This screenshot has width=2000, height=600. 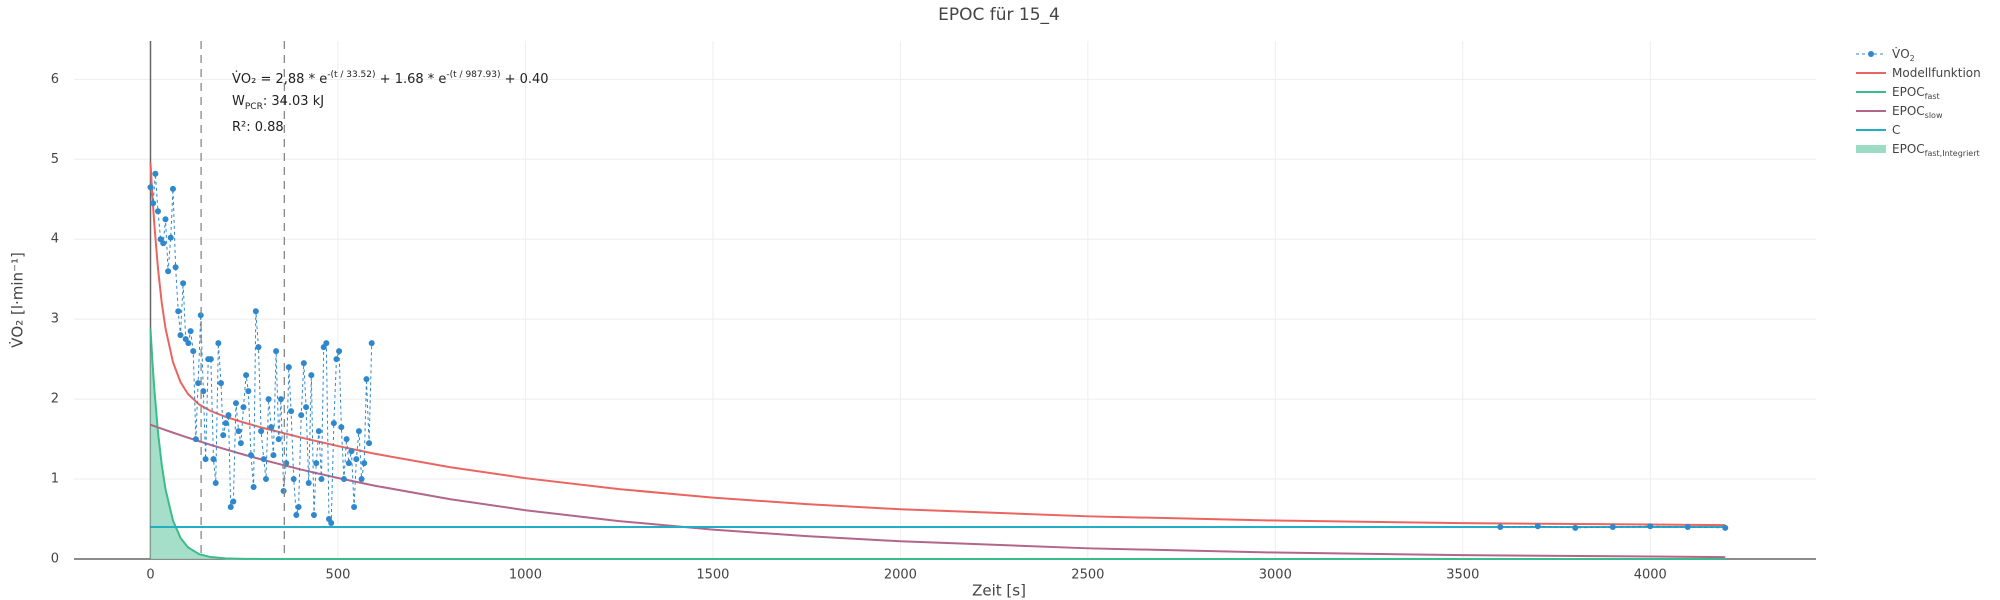 I want to click on annotation-part: : 34.03 kJ, so click(x=293, y=101).